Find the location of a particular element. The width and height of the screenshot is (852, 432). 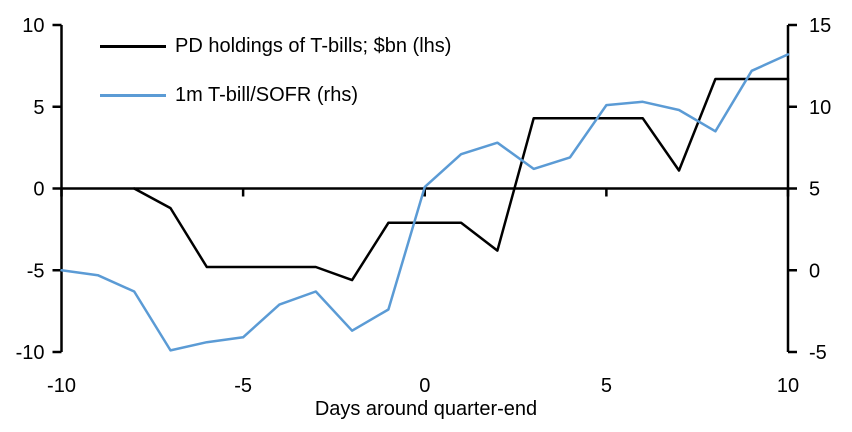

y-axis-right-tick-label: 10 is located at coordinates (820, 108).